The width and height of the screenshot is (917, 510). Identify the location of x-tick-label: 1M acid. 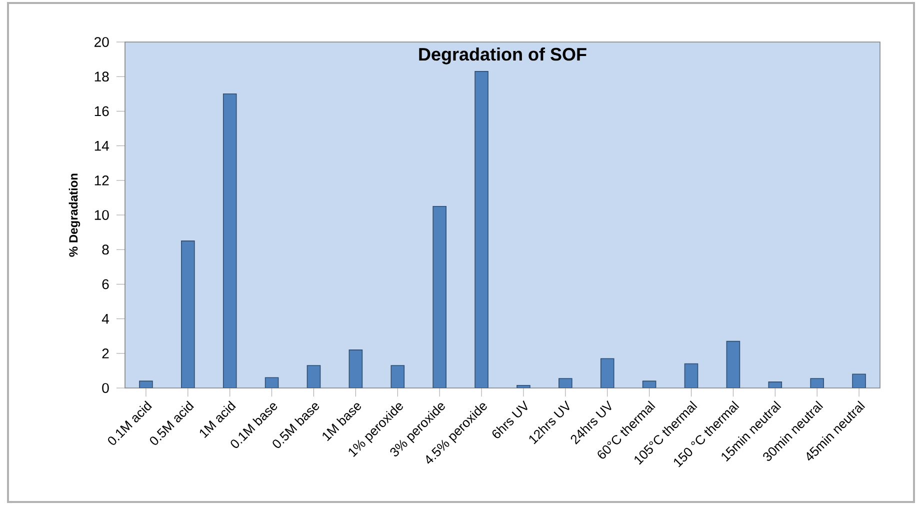
(218, 419).